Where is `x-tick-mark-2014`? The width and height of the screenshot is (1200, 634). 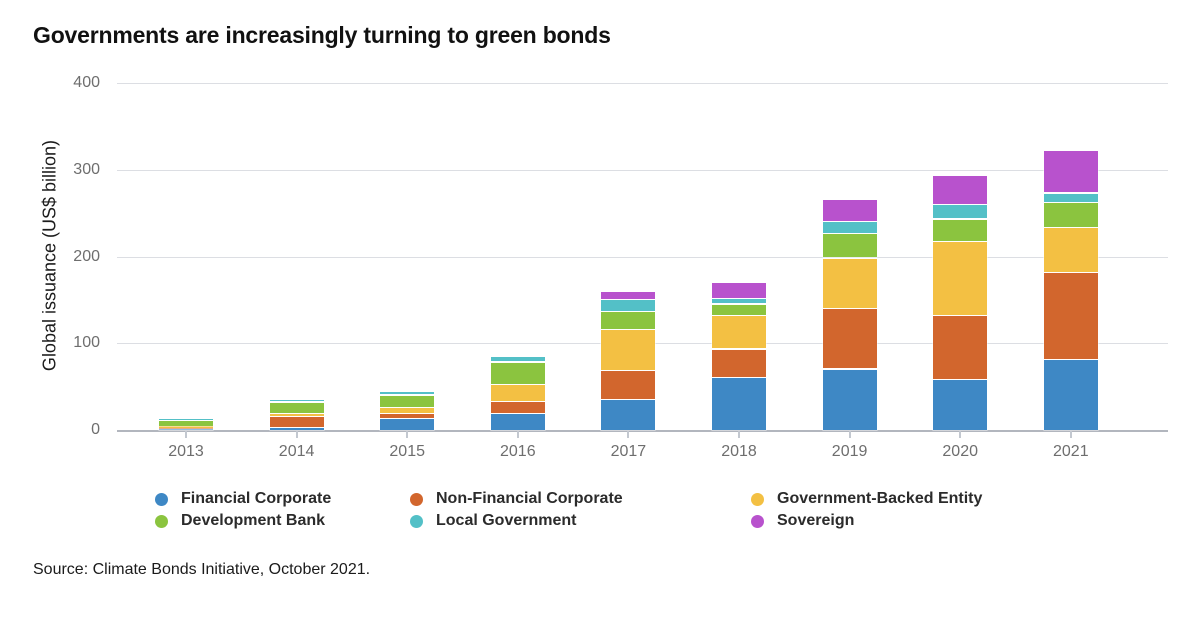 x-tick-mark-2014 is located at coordinates (296, 434).